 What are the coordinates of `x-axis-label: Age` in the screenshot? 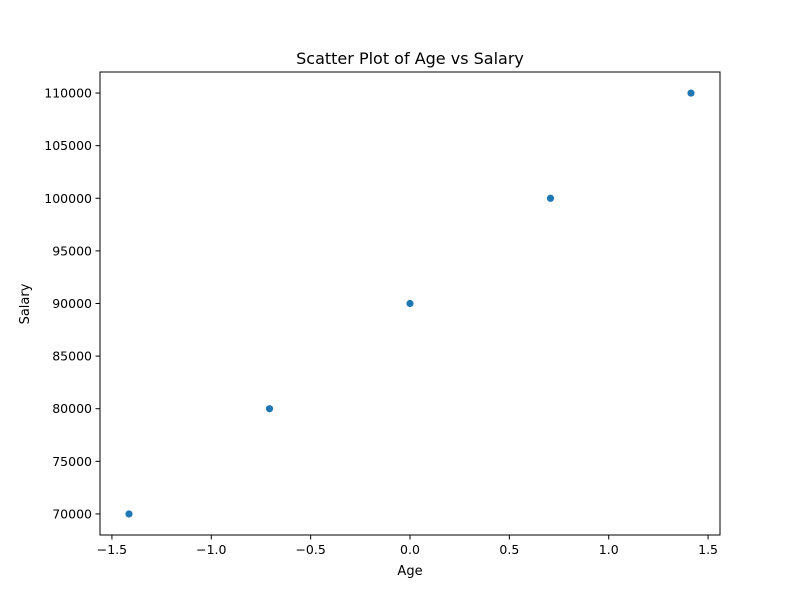 It's located at (409, 571).